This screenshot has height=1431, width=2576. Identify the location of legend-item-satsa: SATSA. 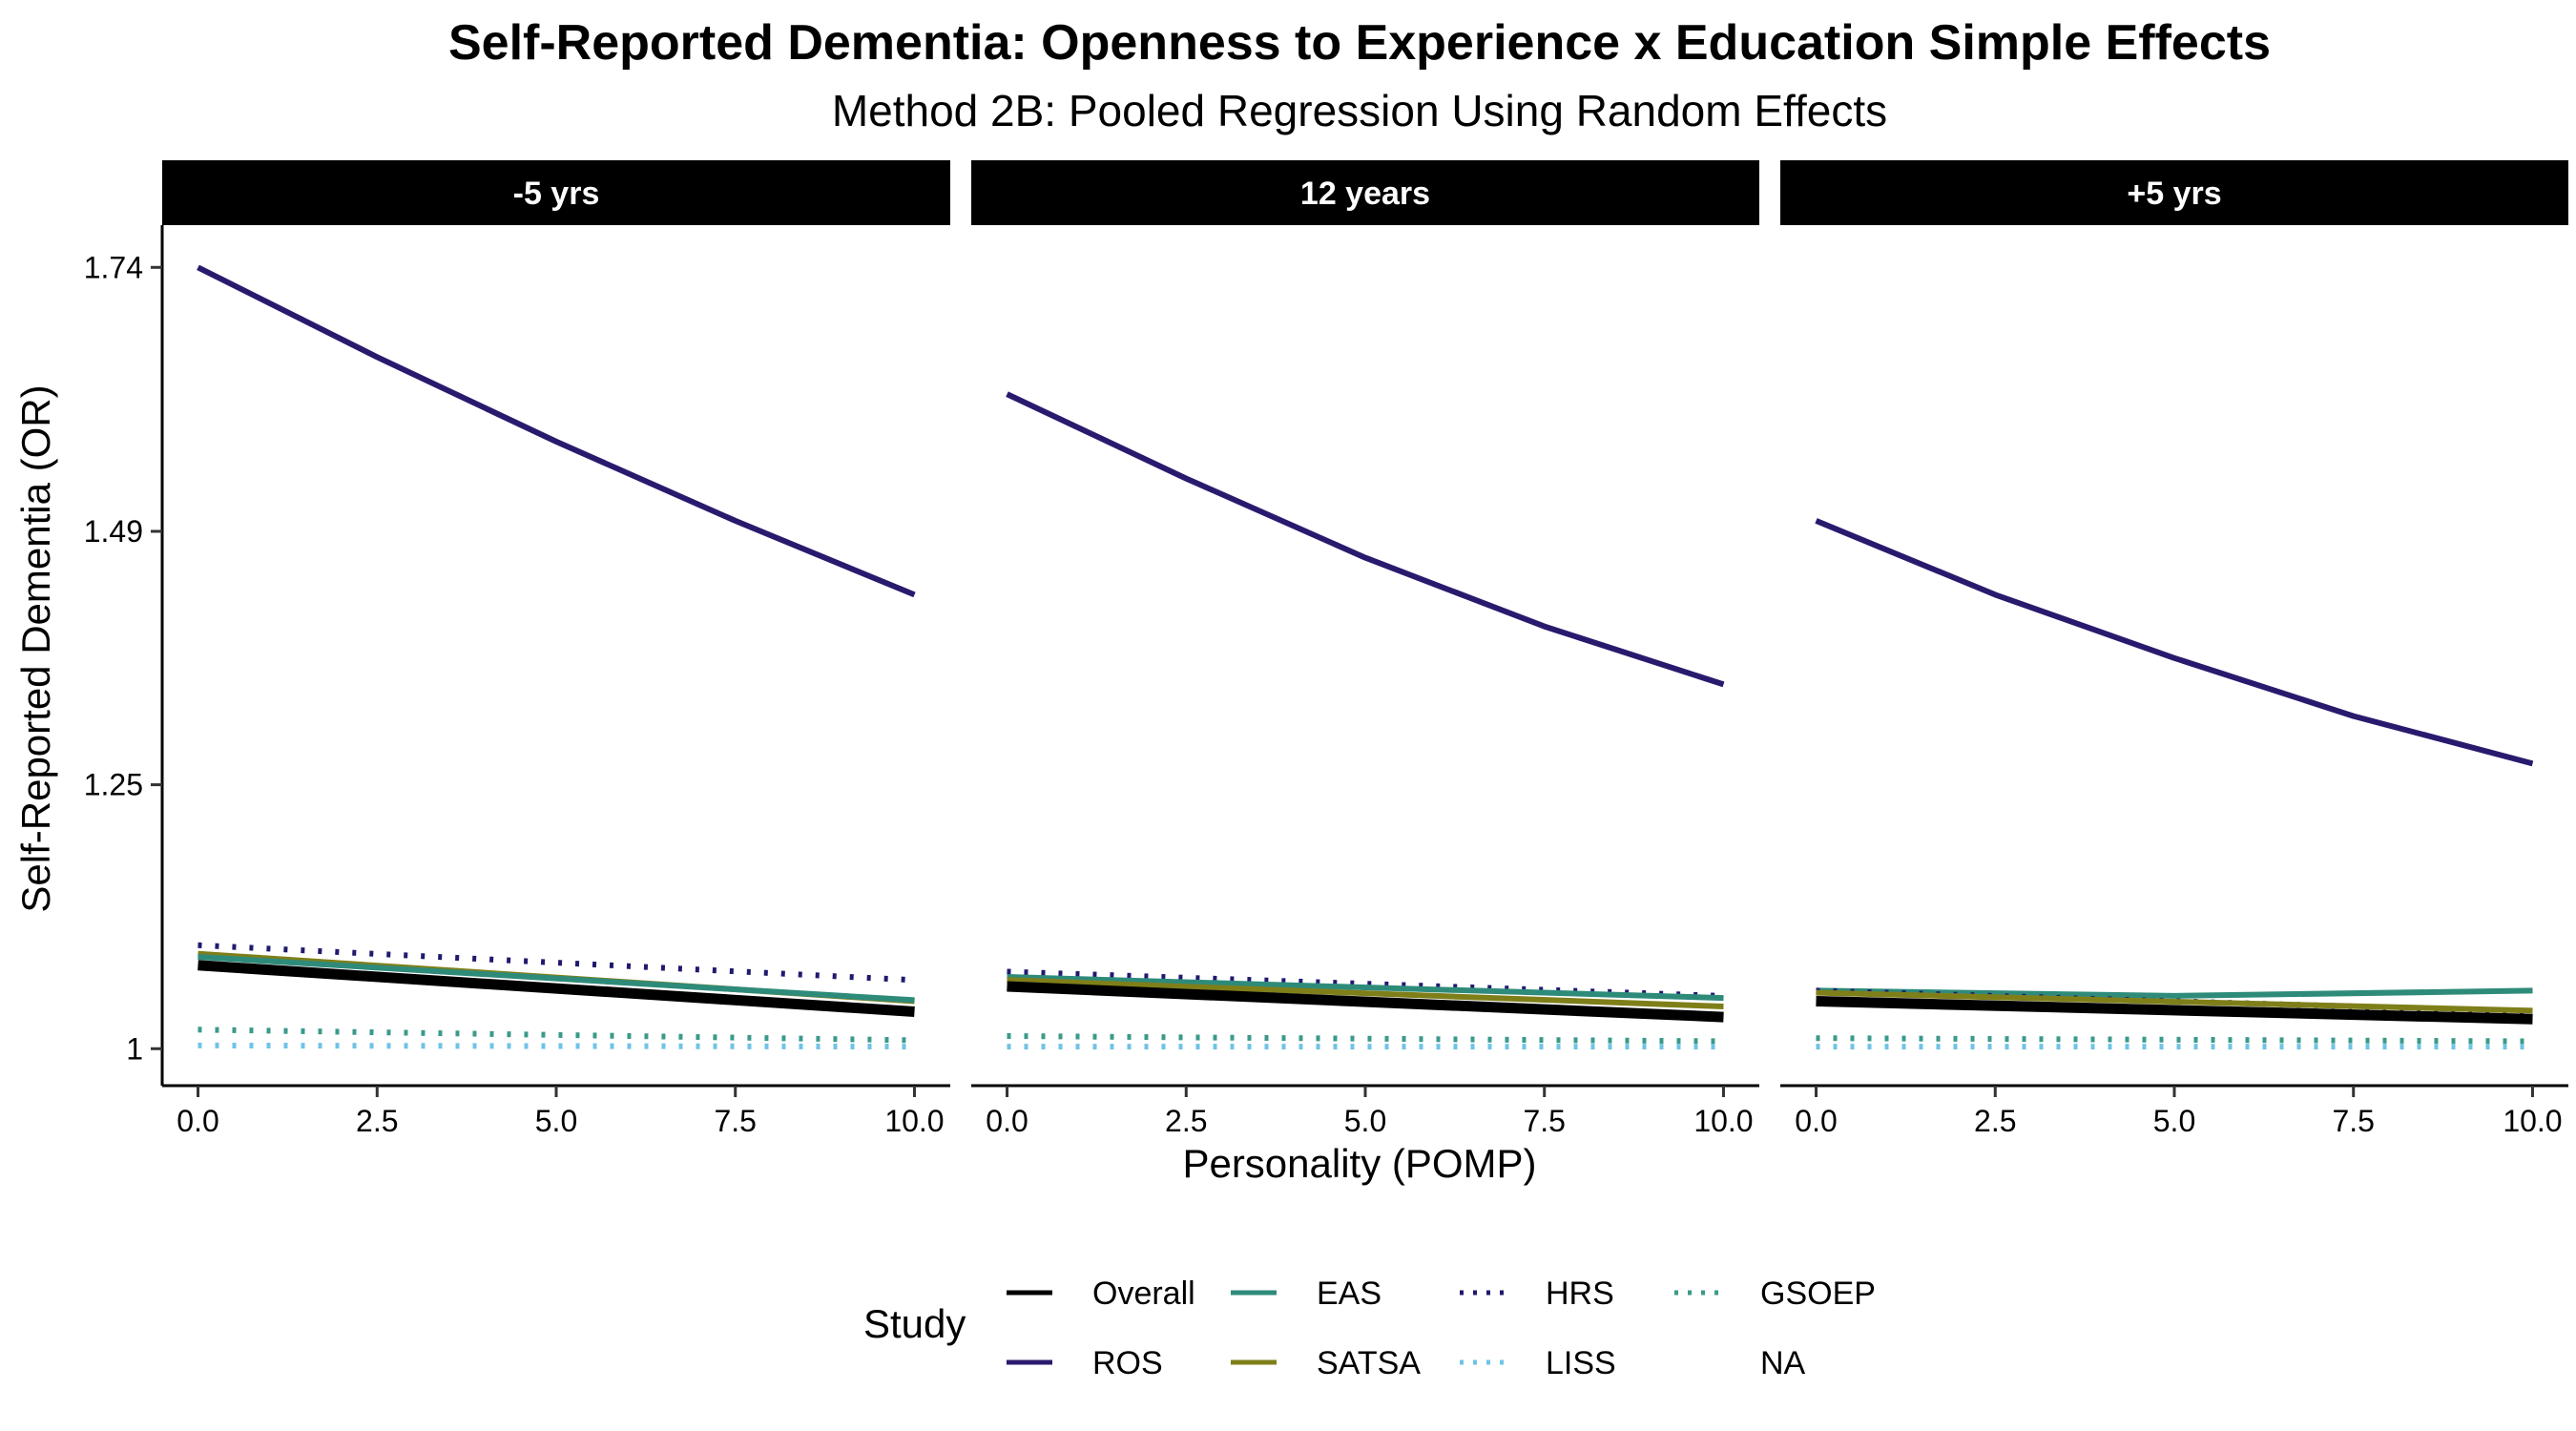
(1326, 1363).